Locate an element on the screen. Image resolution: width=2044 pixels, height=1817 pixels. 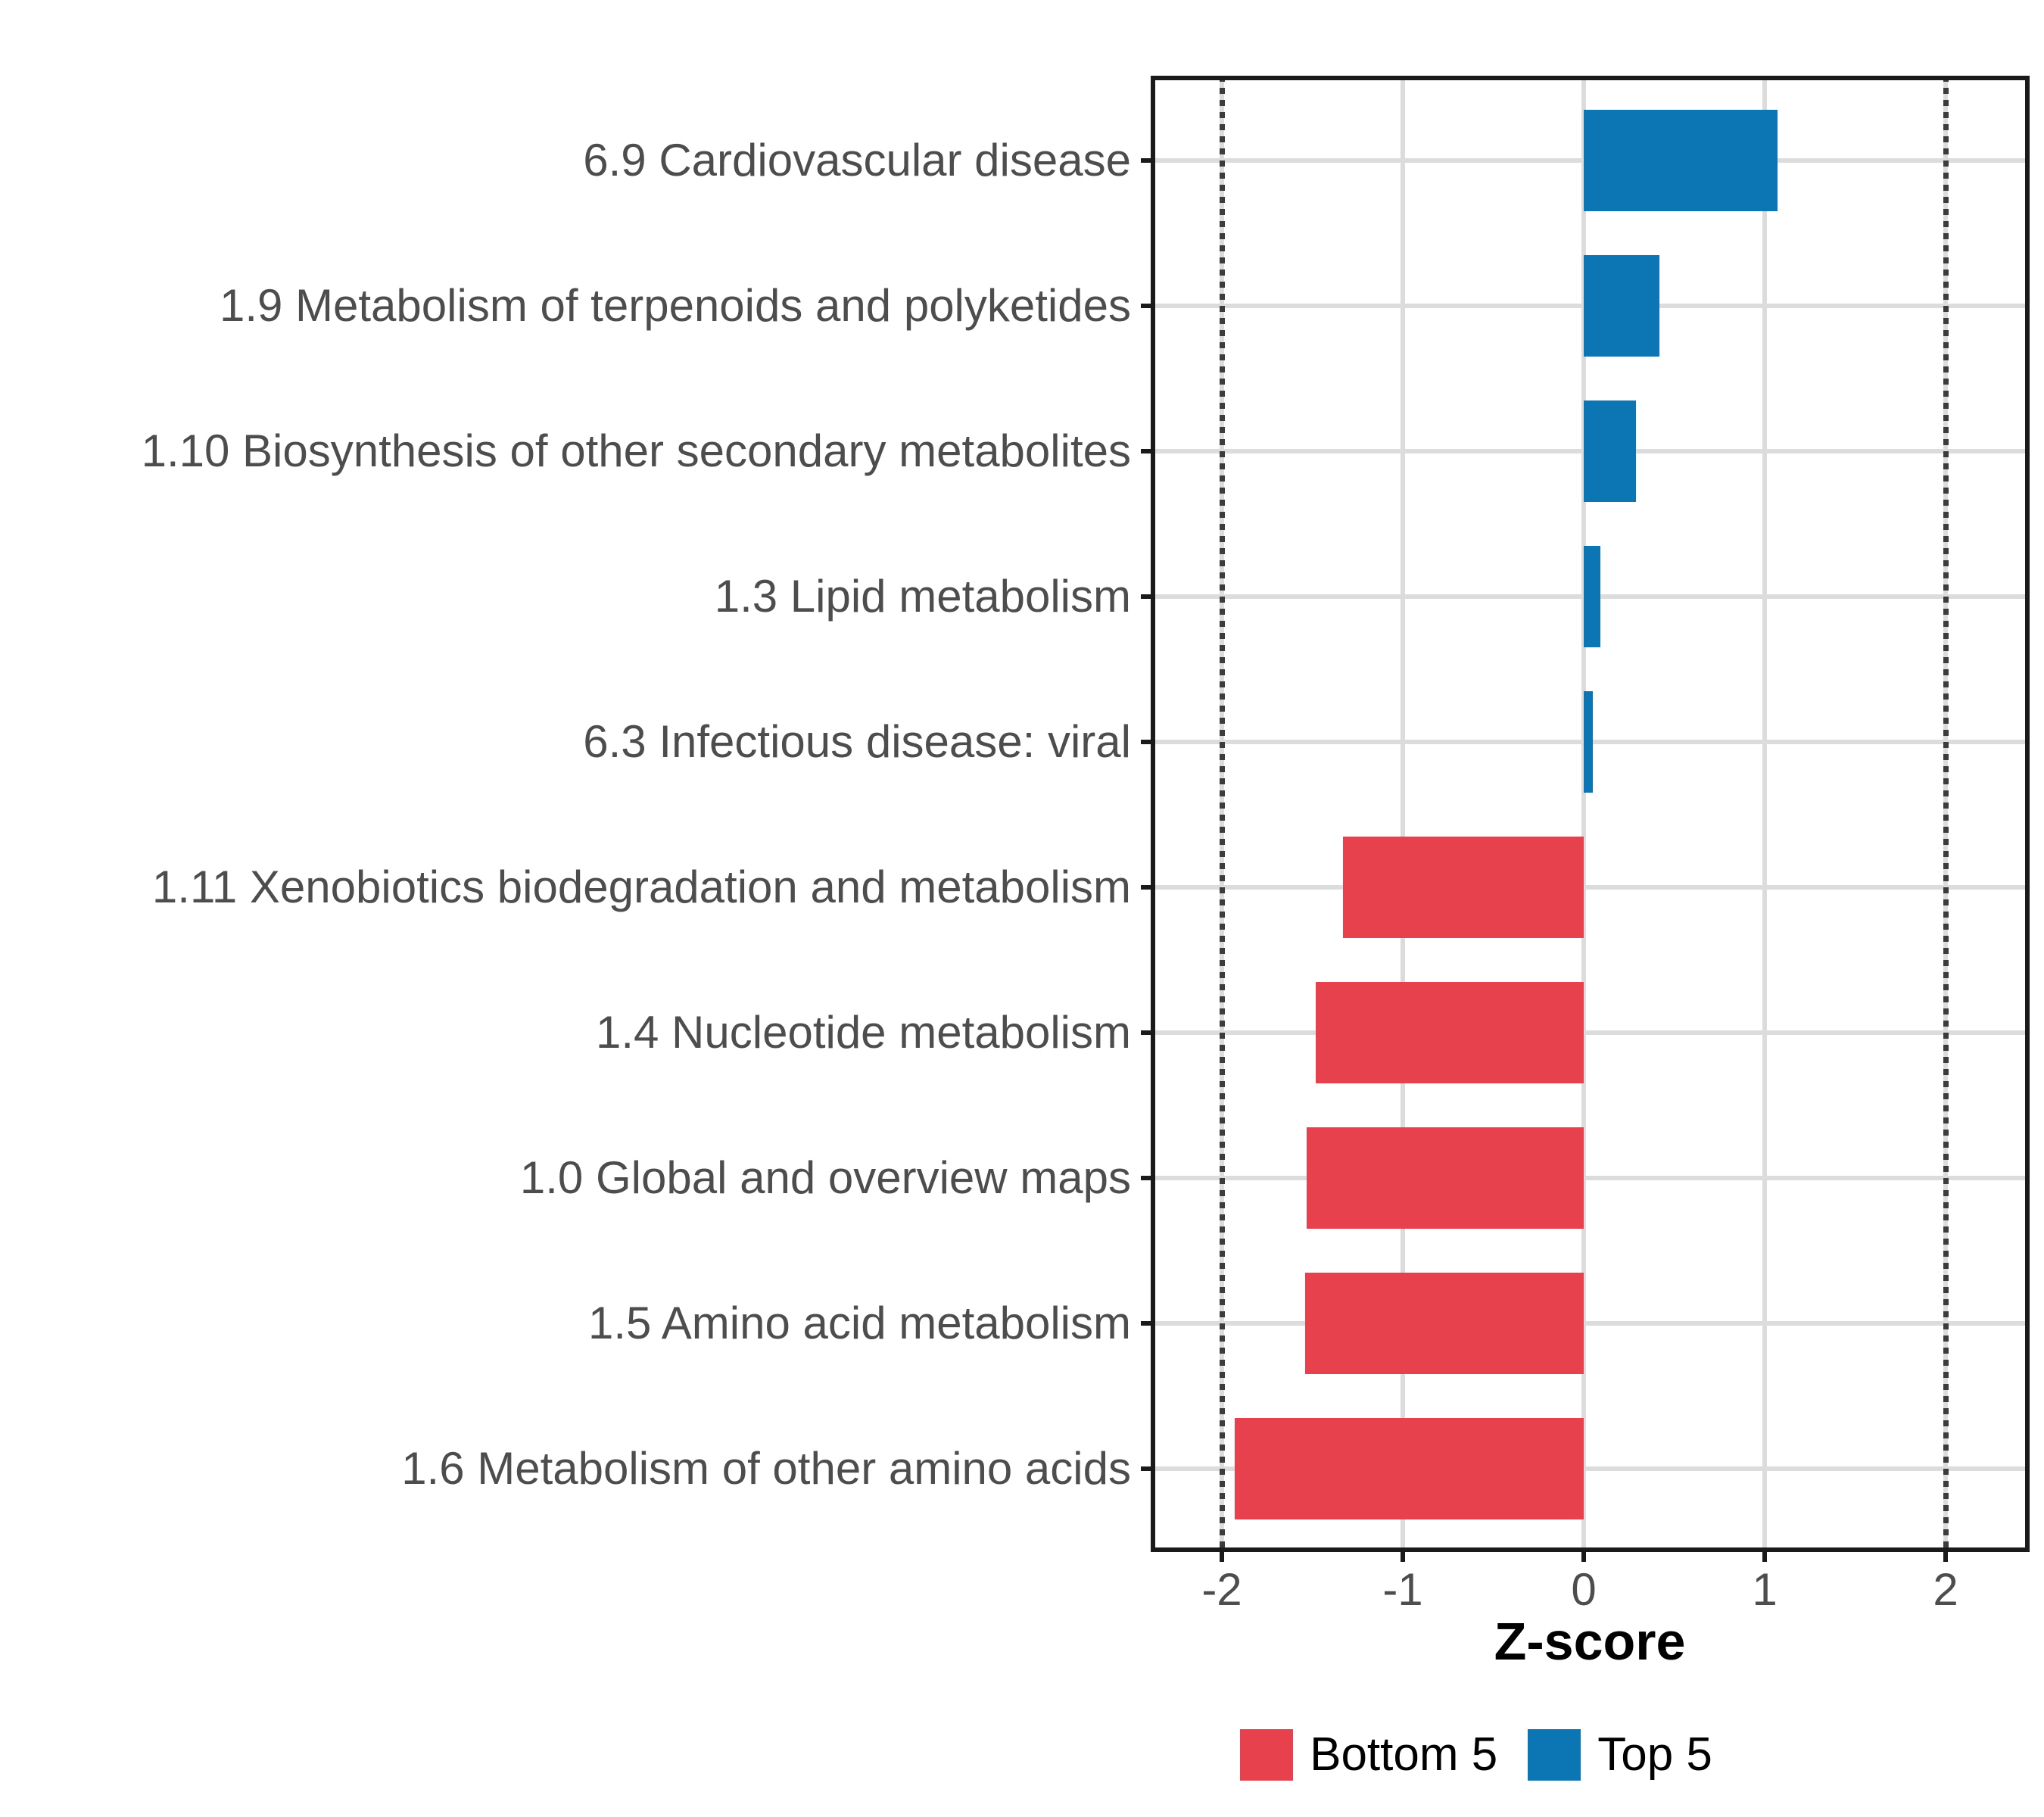
x-tick-label: 0 is located at coordinates (1584, 1589).